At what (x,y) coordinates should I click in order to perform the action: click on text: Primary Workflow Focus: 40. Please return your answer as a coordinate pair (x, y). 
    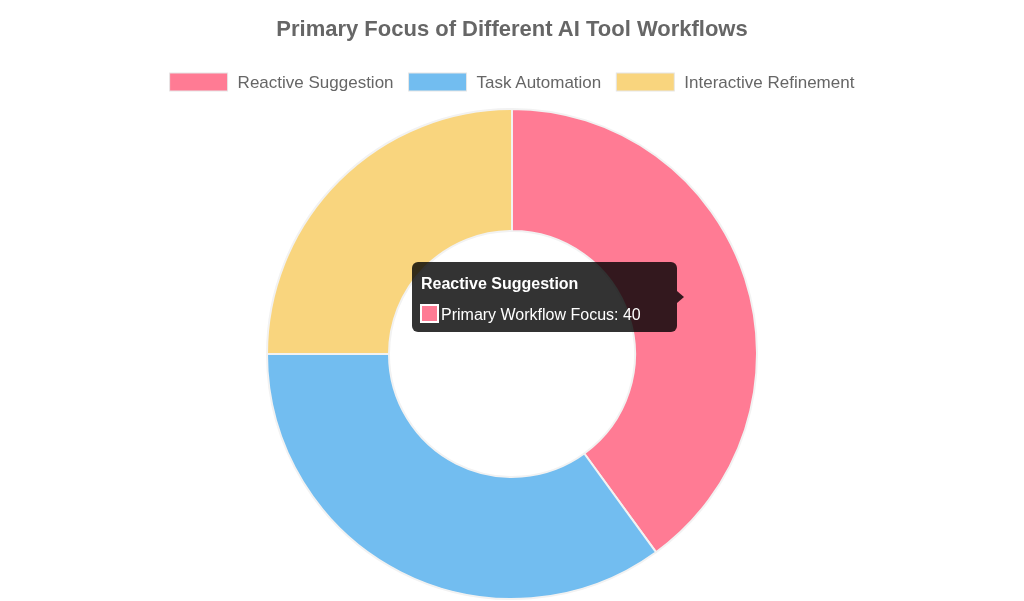
    Looking at the image, I should click on (541, 314).